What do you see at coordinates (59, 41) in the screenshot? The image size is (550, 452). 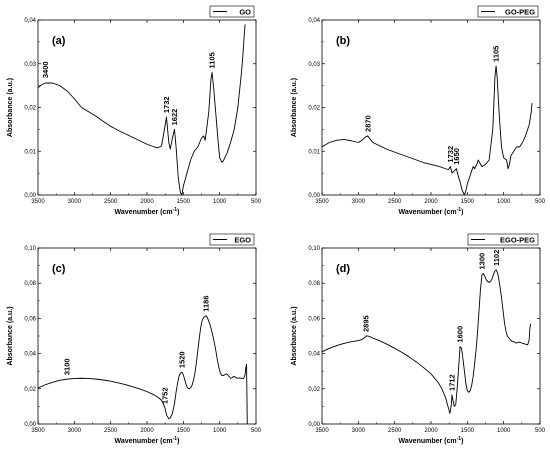 I see `panel-label: (a)` at bounding box center [59, 41].